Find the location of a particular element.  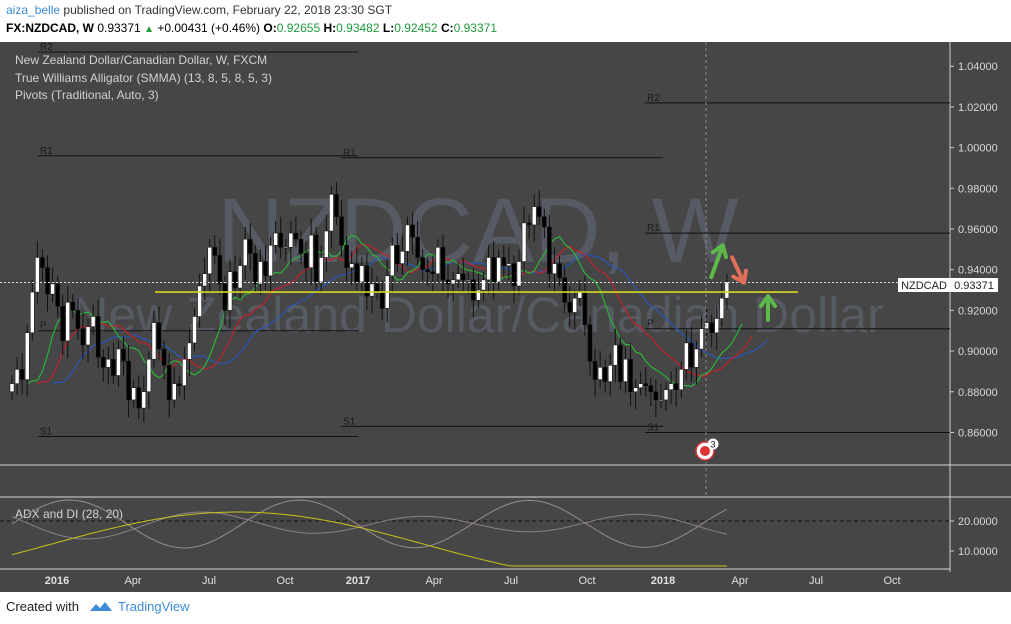

close-value: 0.93371 is located at coordinates (475, 28).